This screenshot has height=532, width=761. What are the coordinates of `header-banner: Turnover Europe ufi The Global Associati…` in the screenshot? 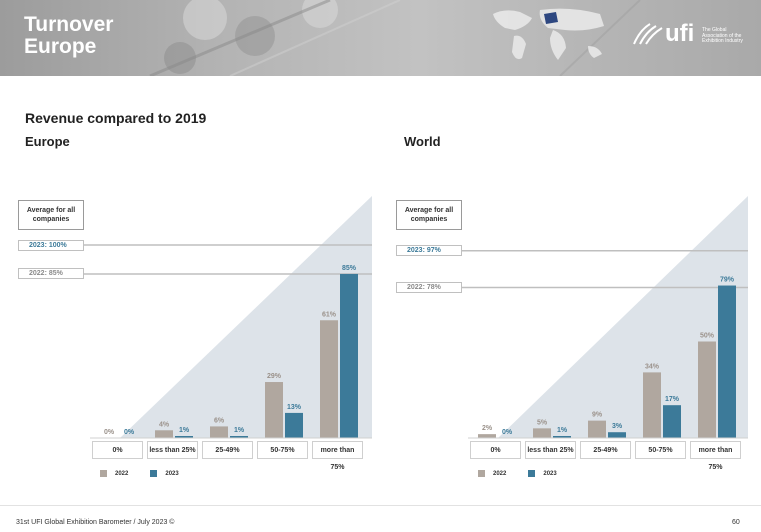 It's located at (380, 38).